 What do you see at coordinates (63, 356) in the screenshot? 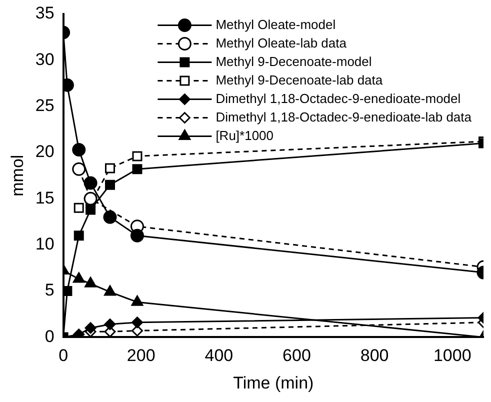
I see `x-tick-label: 0` at bounding box center [63, 356].